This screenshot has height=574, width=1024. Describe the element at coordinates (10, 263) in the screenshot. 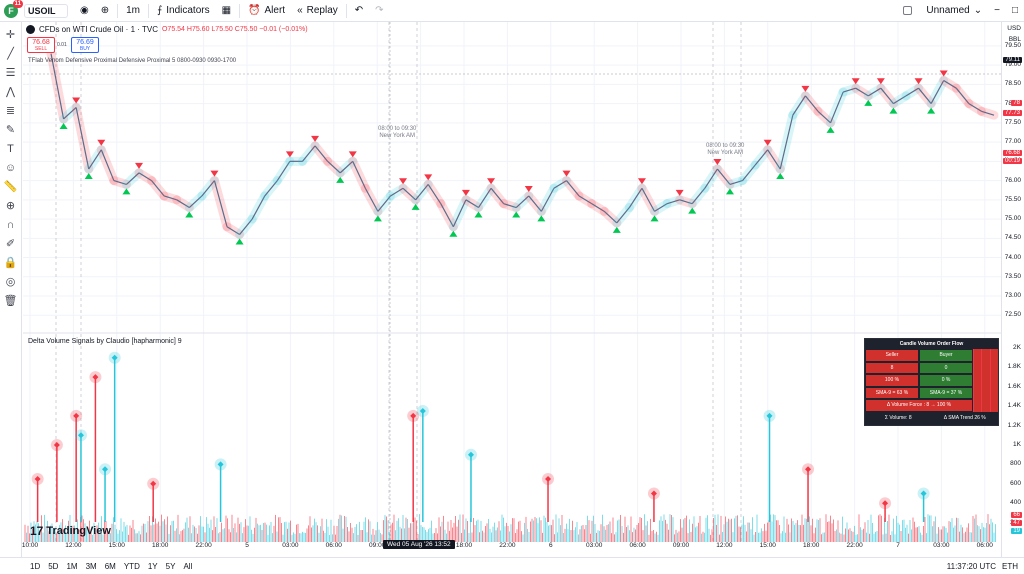

I see `lock-icon: 🔒` at that location.